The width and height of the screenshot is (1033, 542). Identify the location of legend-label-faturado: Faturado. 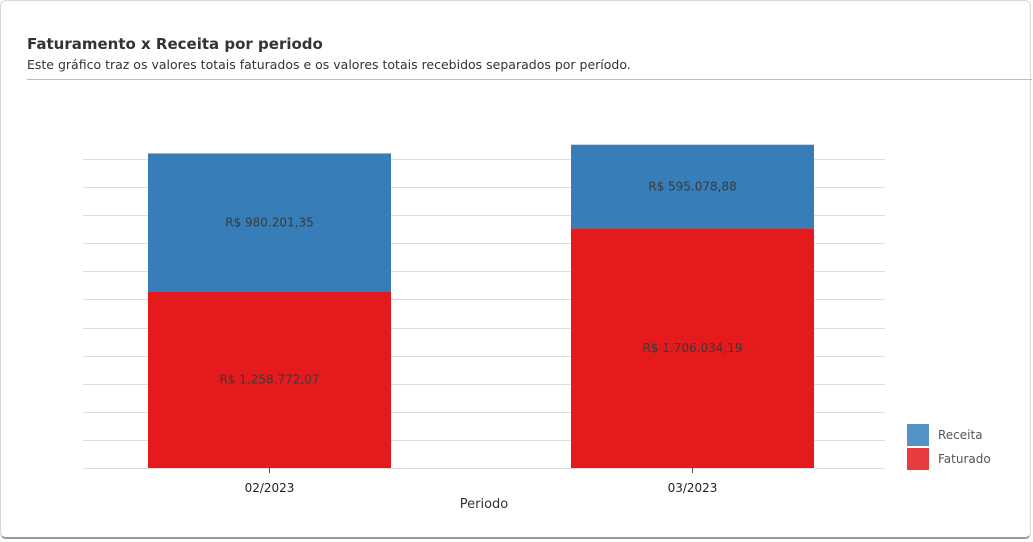
(964, 459).